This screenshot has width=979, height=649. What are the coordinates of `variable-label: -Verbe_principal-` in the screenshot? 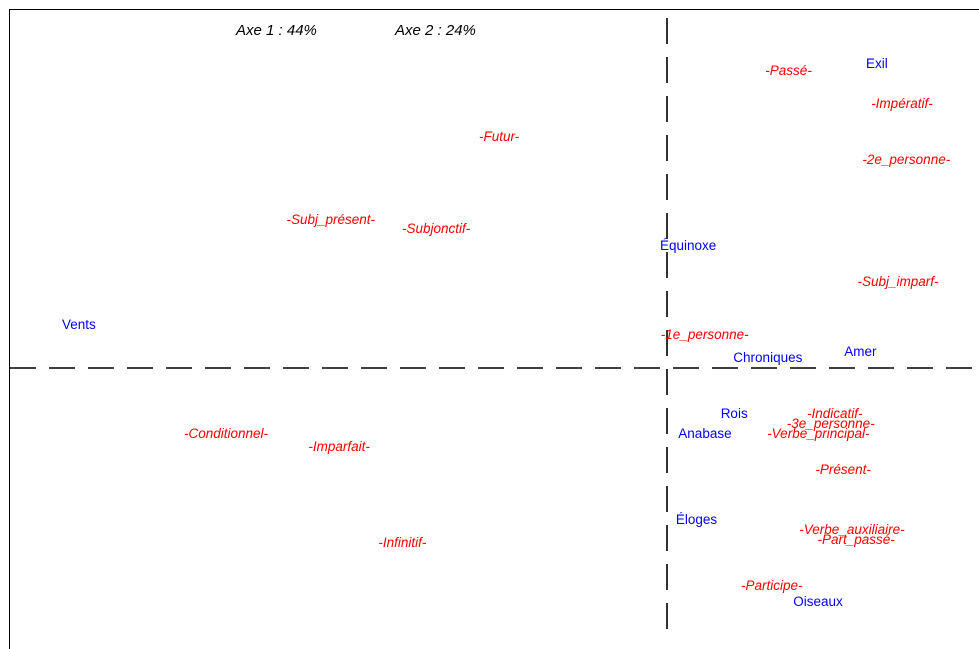 It's located at (818, 433).